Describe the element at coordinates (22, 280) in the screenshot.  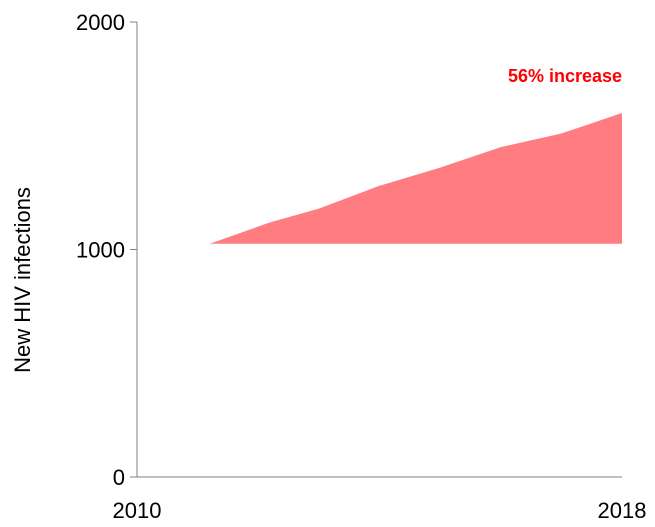
I see `y-axis-label: New HIV infections` at that location.